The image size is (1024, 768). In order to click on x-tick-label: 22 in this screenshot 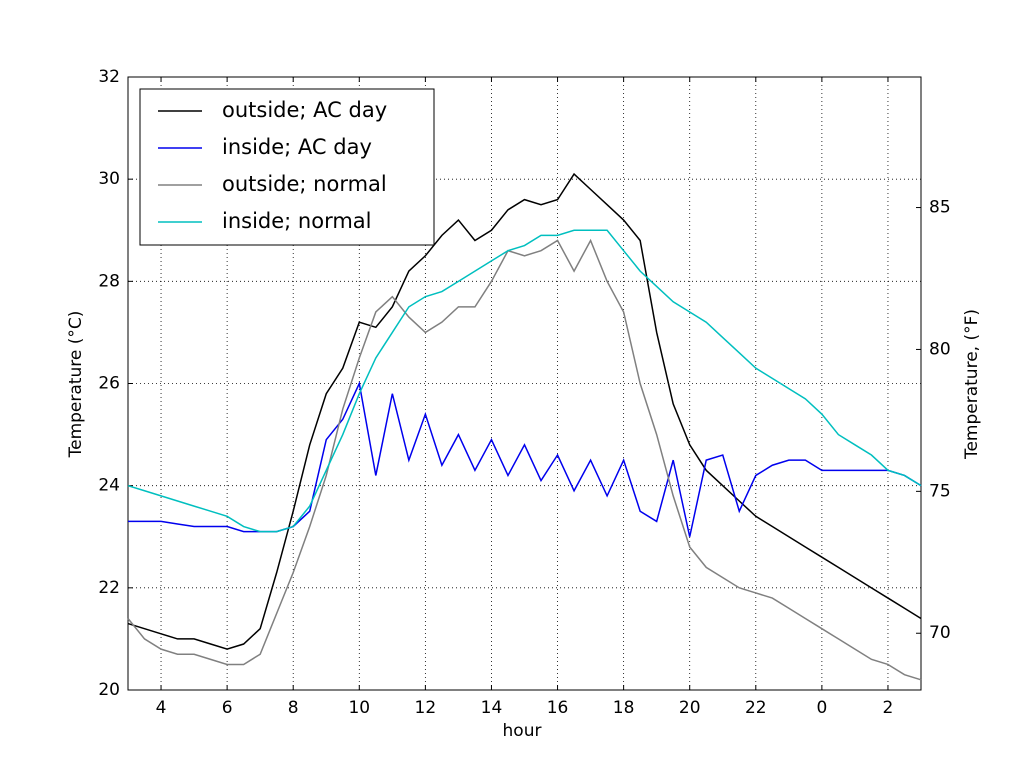, I will do `click(756, 708)`.